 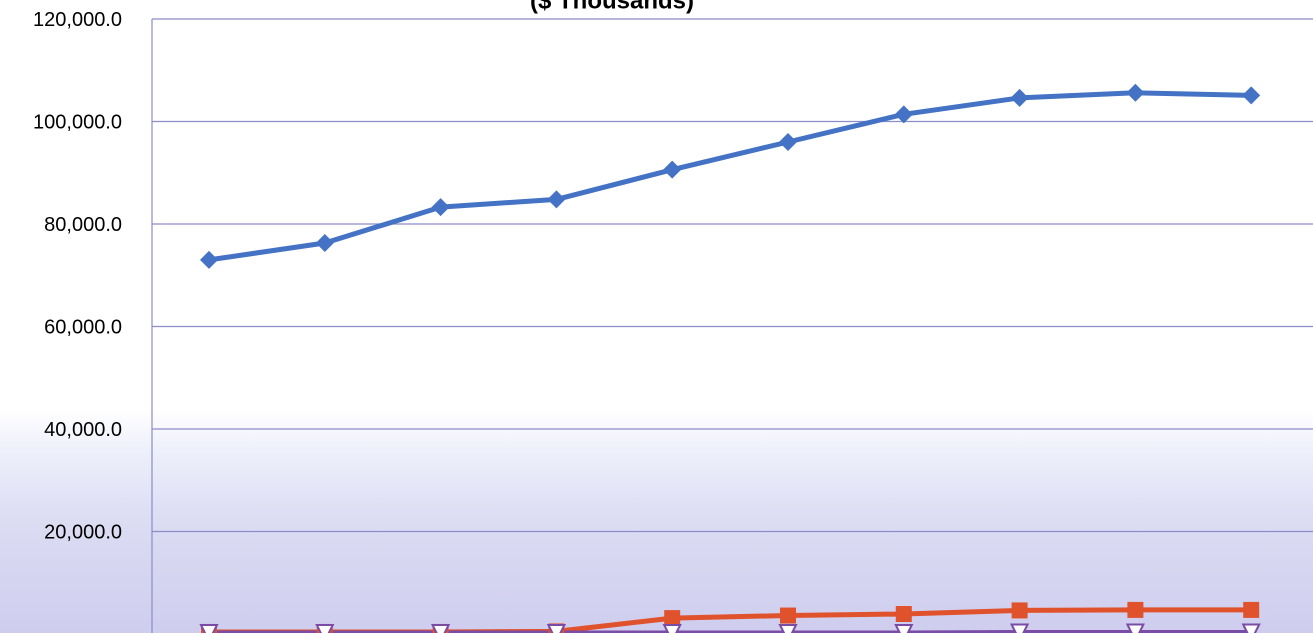 I want to click on y-tick-label: 20,000.0, so click(x=83, y=533).